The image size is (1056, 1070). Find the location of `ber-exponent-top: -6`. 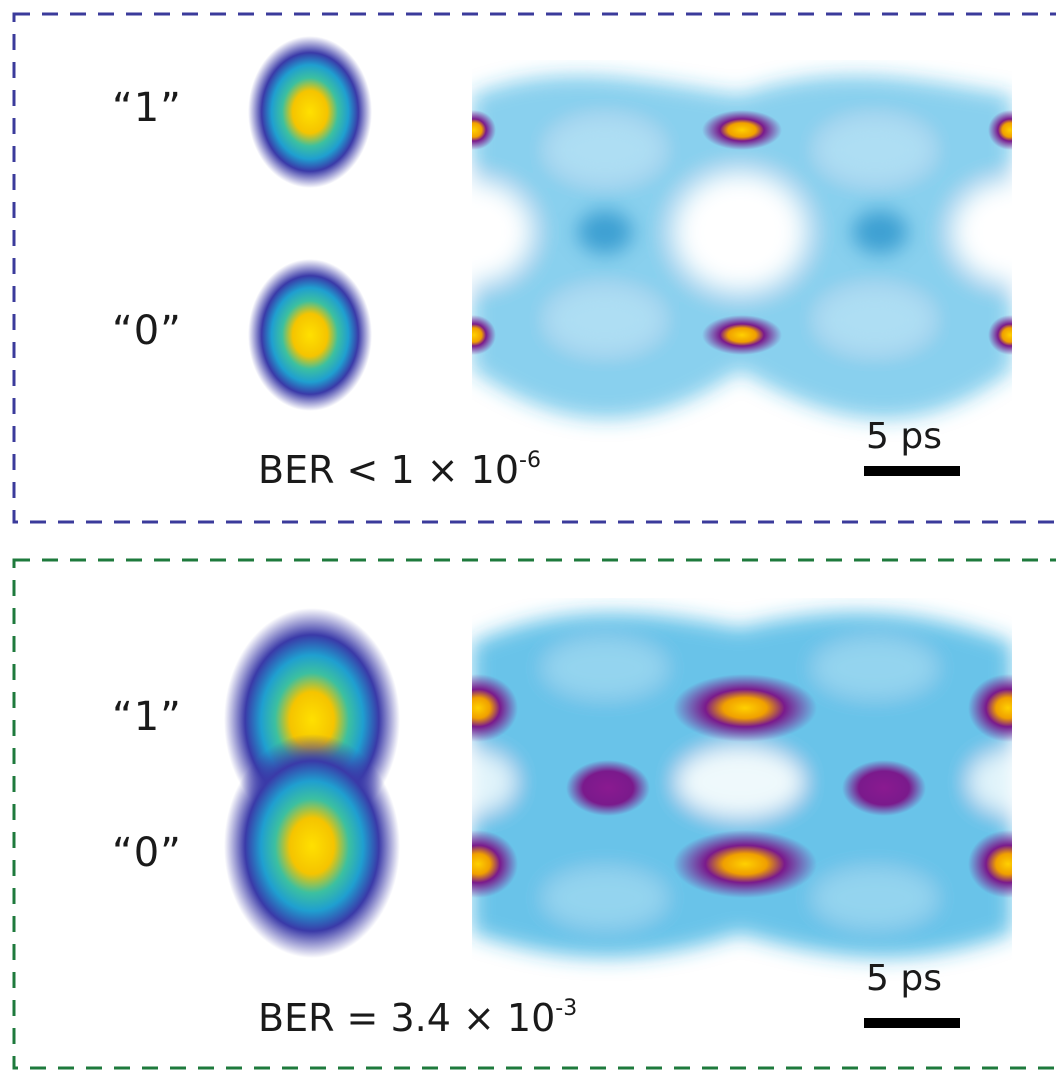

ber-exponent-top: -6 is located at coordinates (530, 460).